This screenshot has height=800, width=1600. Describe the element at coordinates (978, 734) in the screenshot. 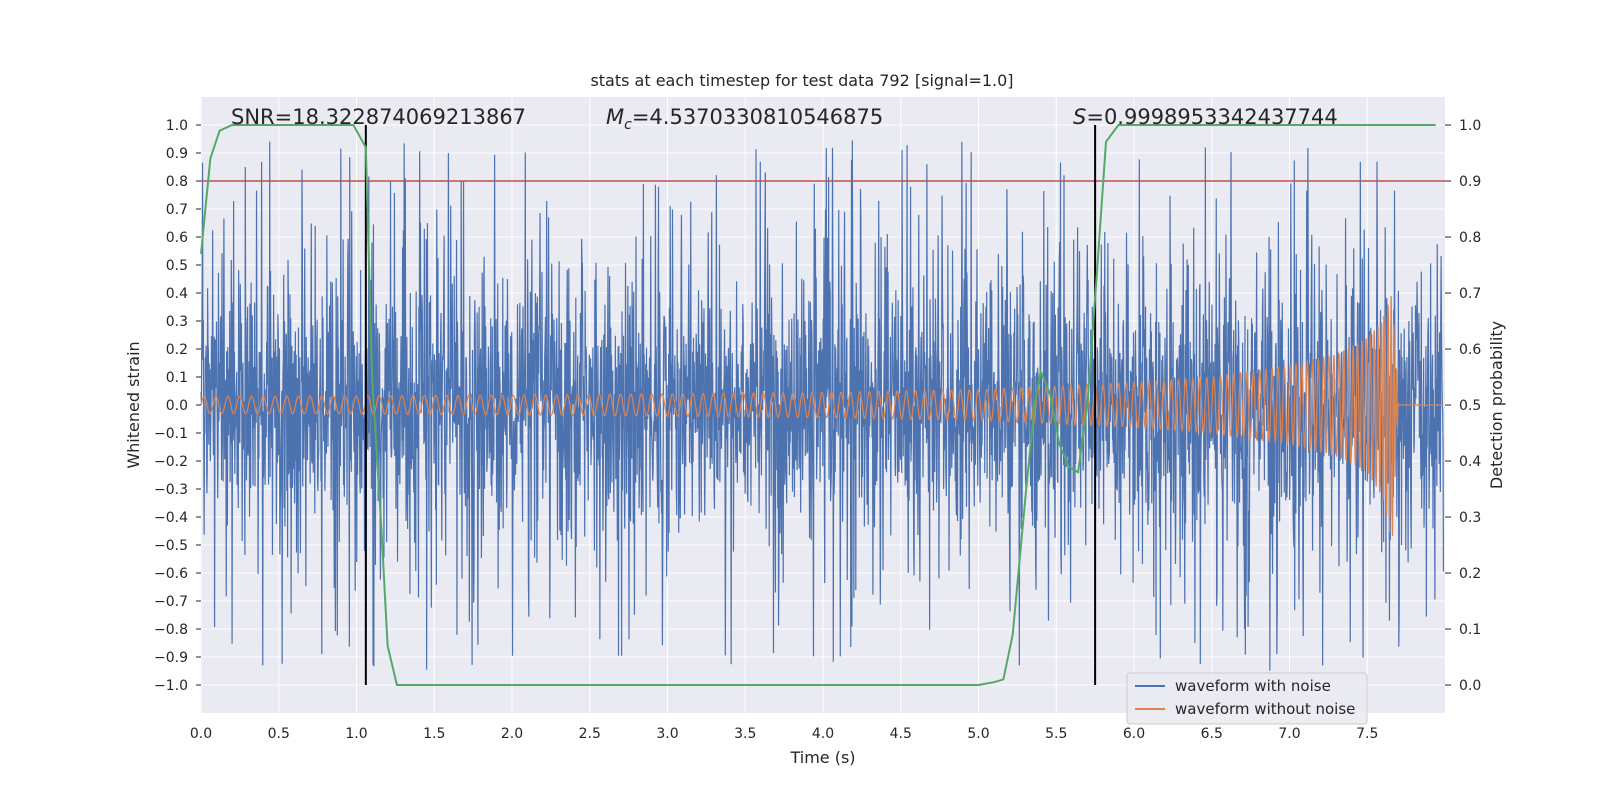

I see `x-tick-label: 5.0` at that location.